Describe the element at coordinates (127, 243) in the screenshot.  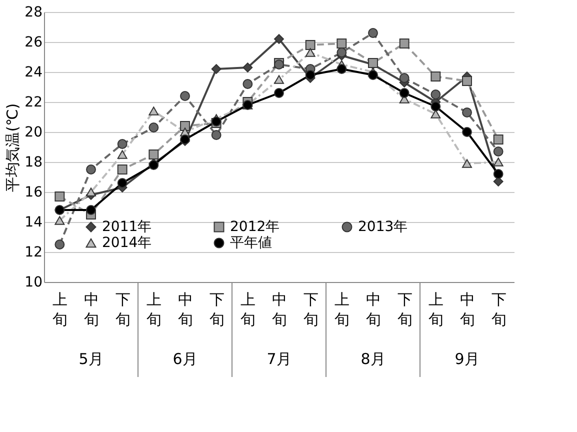
I see `legend-label: 2014年` at that location.